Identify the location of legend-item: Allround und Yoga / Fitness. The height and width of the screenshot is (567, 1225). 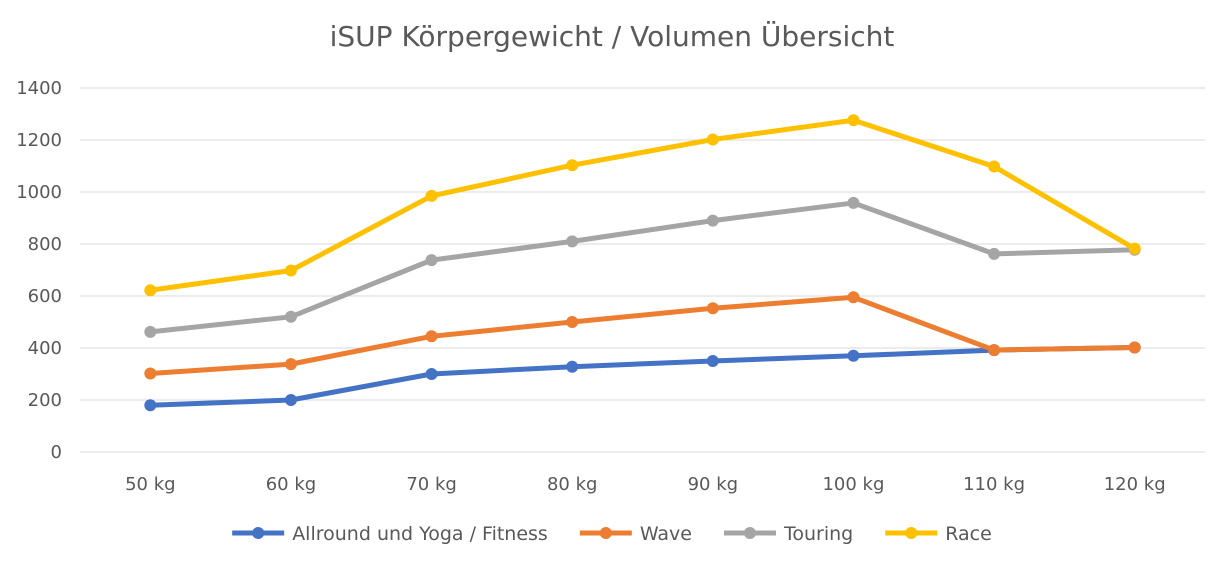
(390, 534).